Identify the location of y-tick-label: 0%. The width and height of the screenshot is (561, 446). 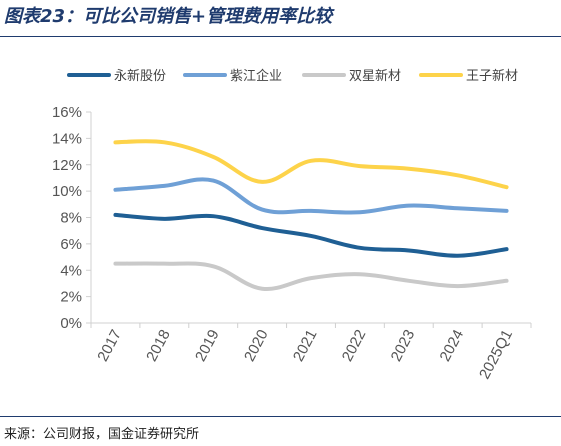
(71, 323).